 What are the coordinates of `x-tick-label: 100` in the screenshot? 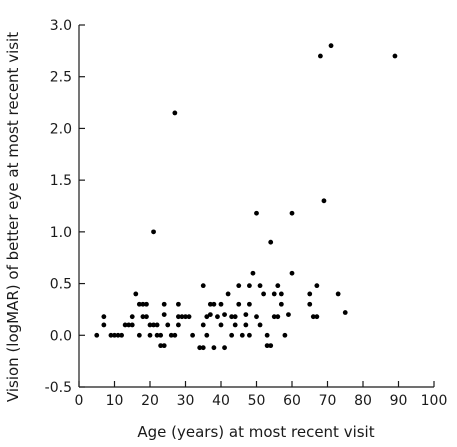 It's located at (434, 401).